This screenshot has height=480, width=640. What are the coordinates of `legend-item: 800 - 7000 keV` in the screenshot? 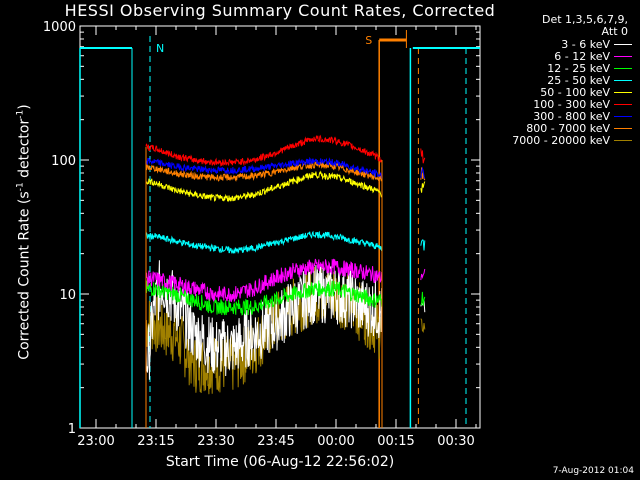 It's located at (561, 128).